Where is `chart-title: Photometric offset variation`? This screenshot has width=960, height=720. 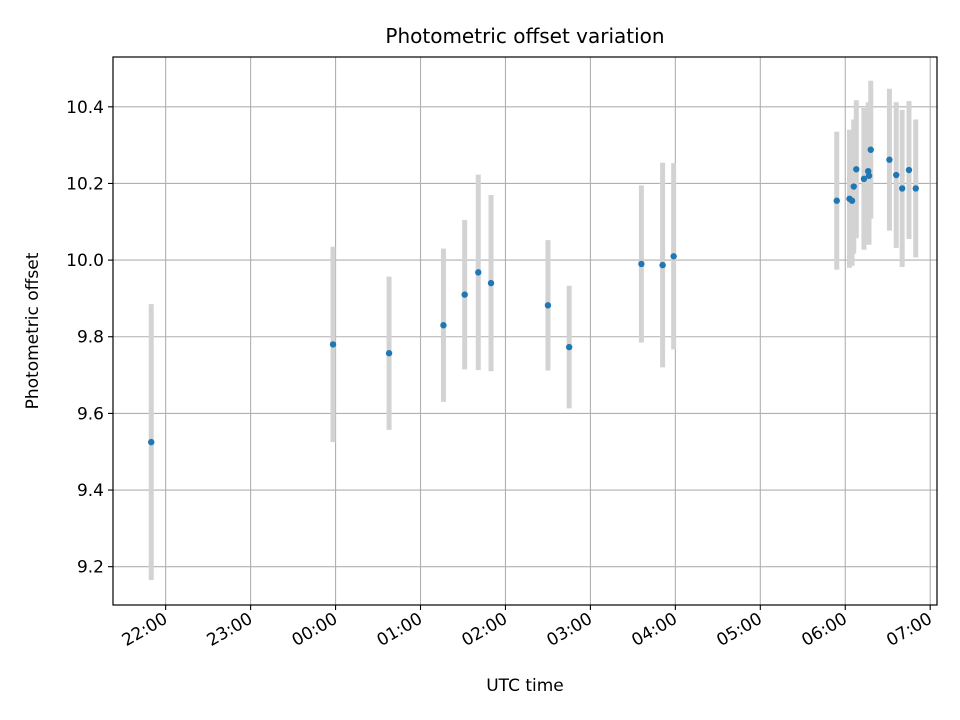 chart-title: Photometric offset variation is located at coordinates (524, 36).